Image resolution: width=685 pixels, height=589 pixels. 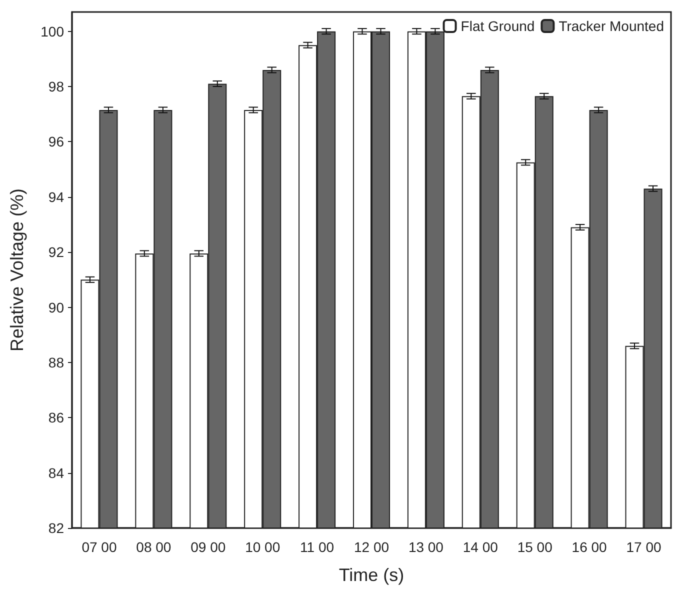 I want to click on x-tick-label: 12 00, so click(x=372, y=547).